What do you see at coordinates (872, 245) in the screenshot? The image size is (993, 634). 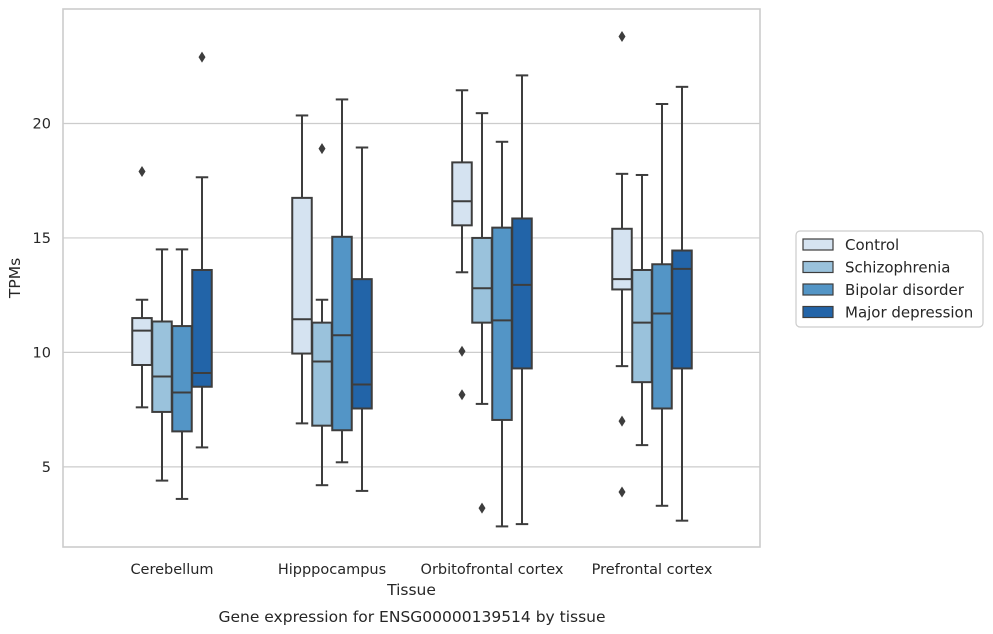 I see `legend-label: Control` at bounding box center [872, 245].